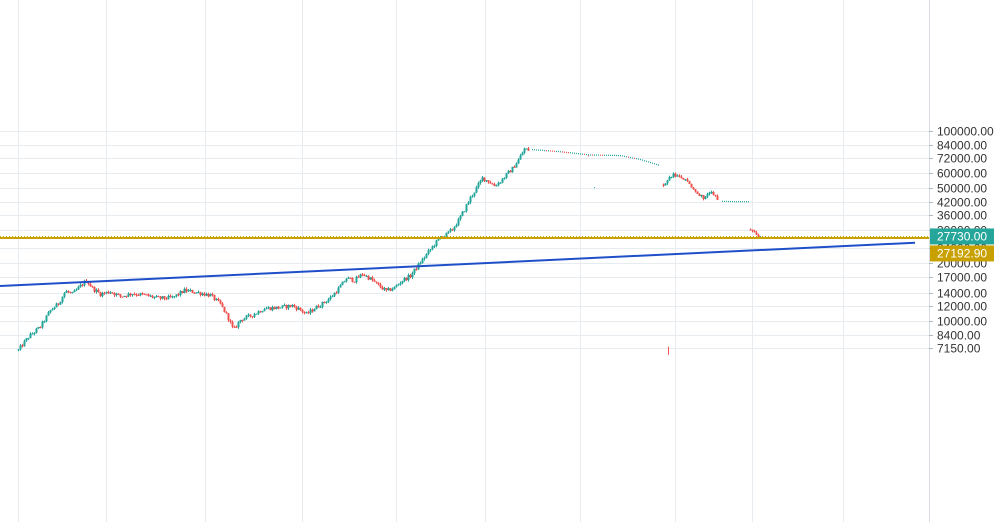 The image size is (1001, 522). Describe the element at coordinates (962, 278) in the screenshot. I see `y-tick-label: 17000.00` at that location.